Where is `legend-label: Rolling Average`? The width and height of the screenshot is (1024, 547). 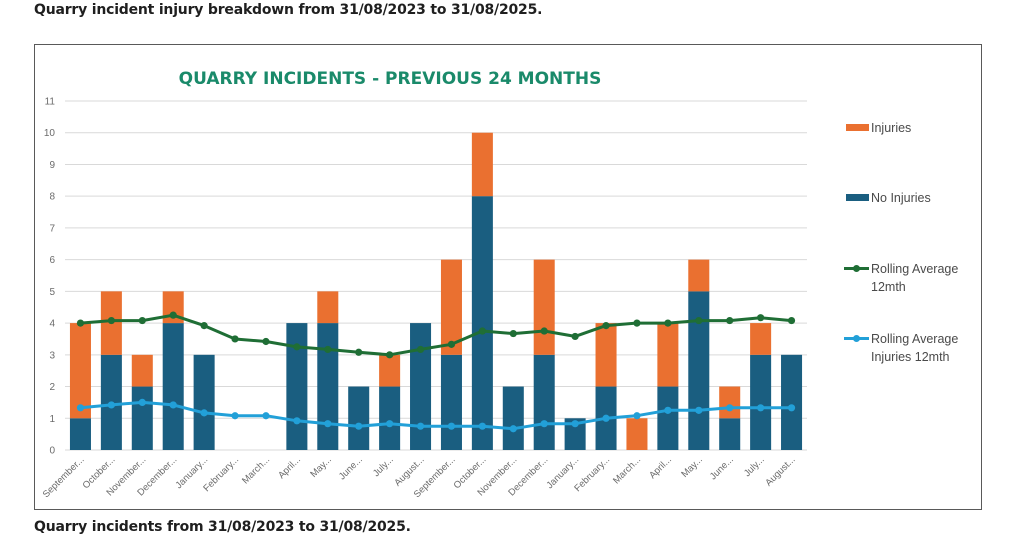
legend-label: Rolling Average is located at coordinates (914, 339).